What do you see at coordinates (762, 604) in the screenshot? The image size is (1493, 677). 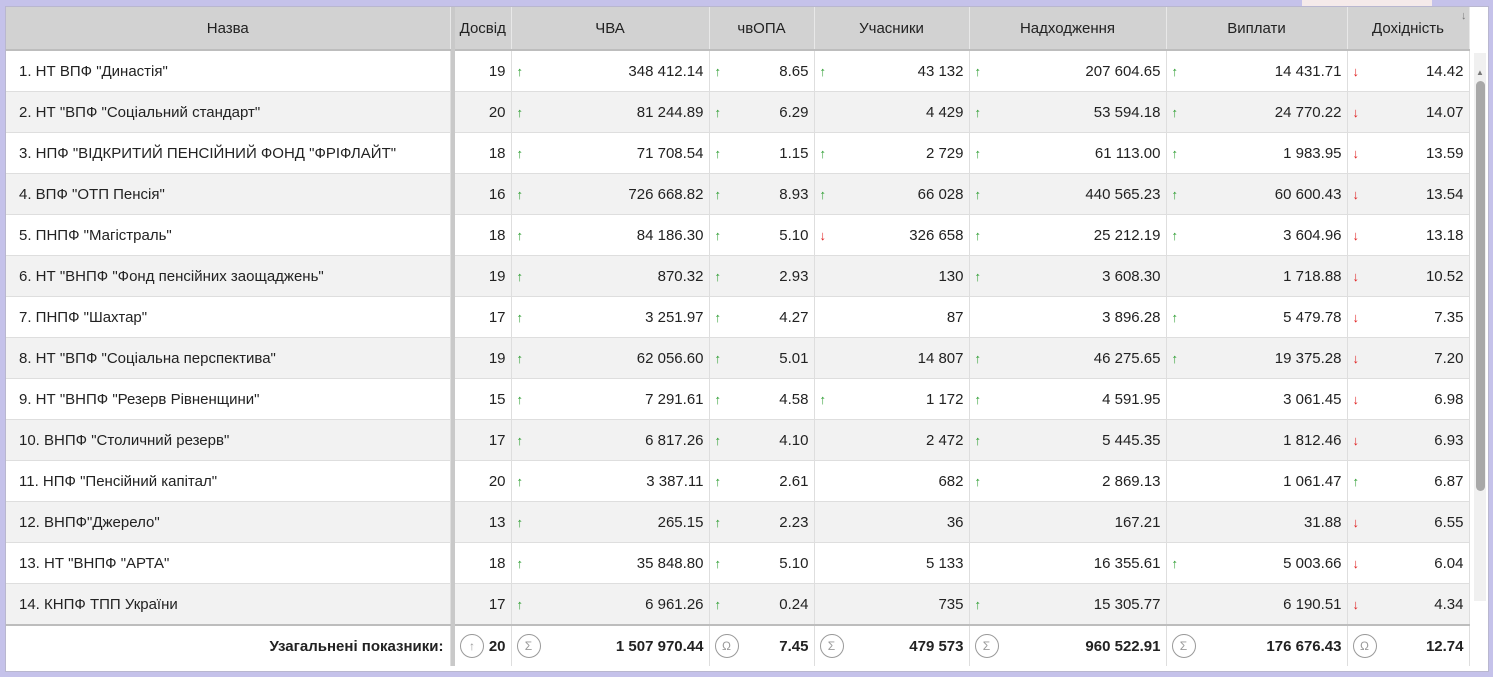 I see `unit-value-cell: ↑ 0.24` at bounding box center [762, 604].